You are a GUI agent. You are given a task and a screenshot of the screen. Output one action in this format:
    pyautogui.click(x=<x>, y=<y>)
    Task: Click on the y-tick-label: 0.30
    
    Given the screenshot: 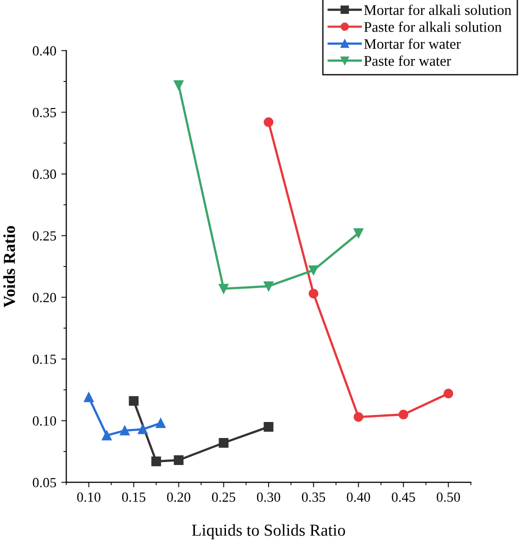 What is the action you would take?
    pyautogui.click(x=44, y=174)
    